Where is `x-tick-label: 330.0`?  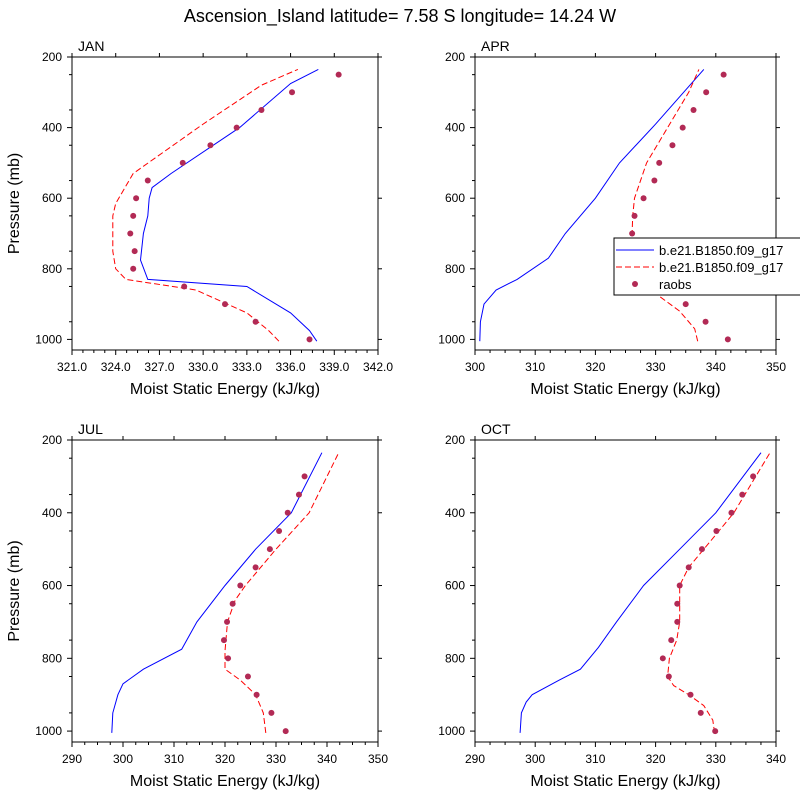 x-tick-label: 330.0 is located at coordinates (203, 367).